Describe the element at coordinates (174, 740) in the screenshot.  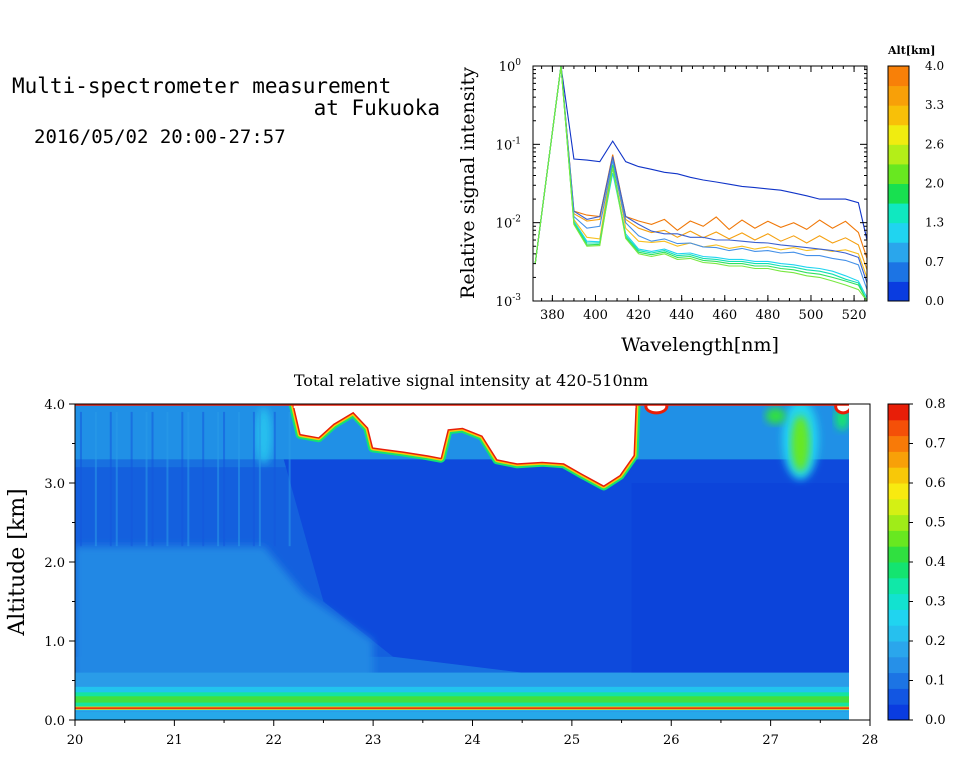
I see `heatmap-x-tick-label: 21` at that location.